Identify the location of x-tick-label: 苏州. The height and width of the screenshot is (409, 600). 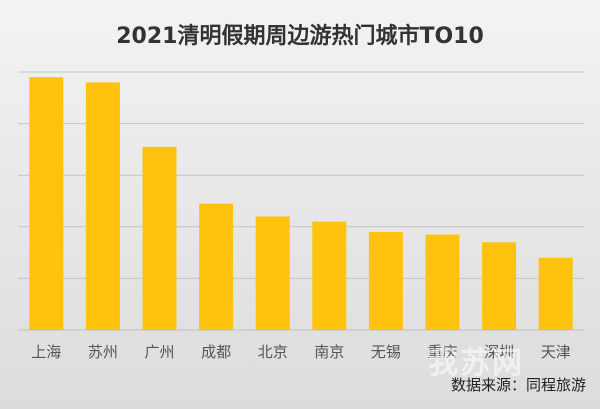
(103, 352).